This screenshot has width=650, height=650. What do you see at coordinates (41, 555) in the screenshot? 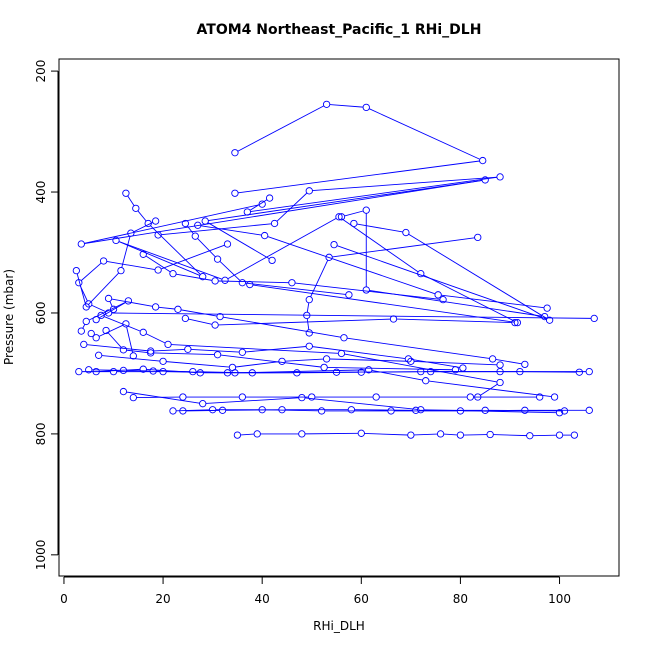
I see `y-tick-label: 1000` at bounding box center [41, 555].